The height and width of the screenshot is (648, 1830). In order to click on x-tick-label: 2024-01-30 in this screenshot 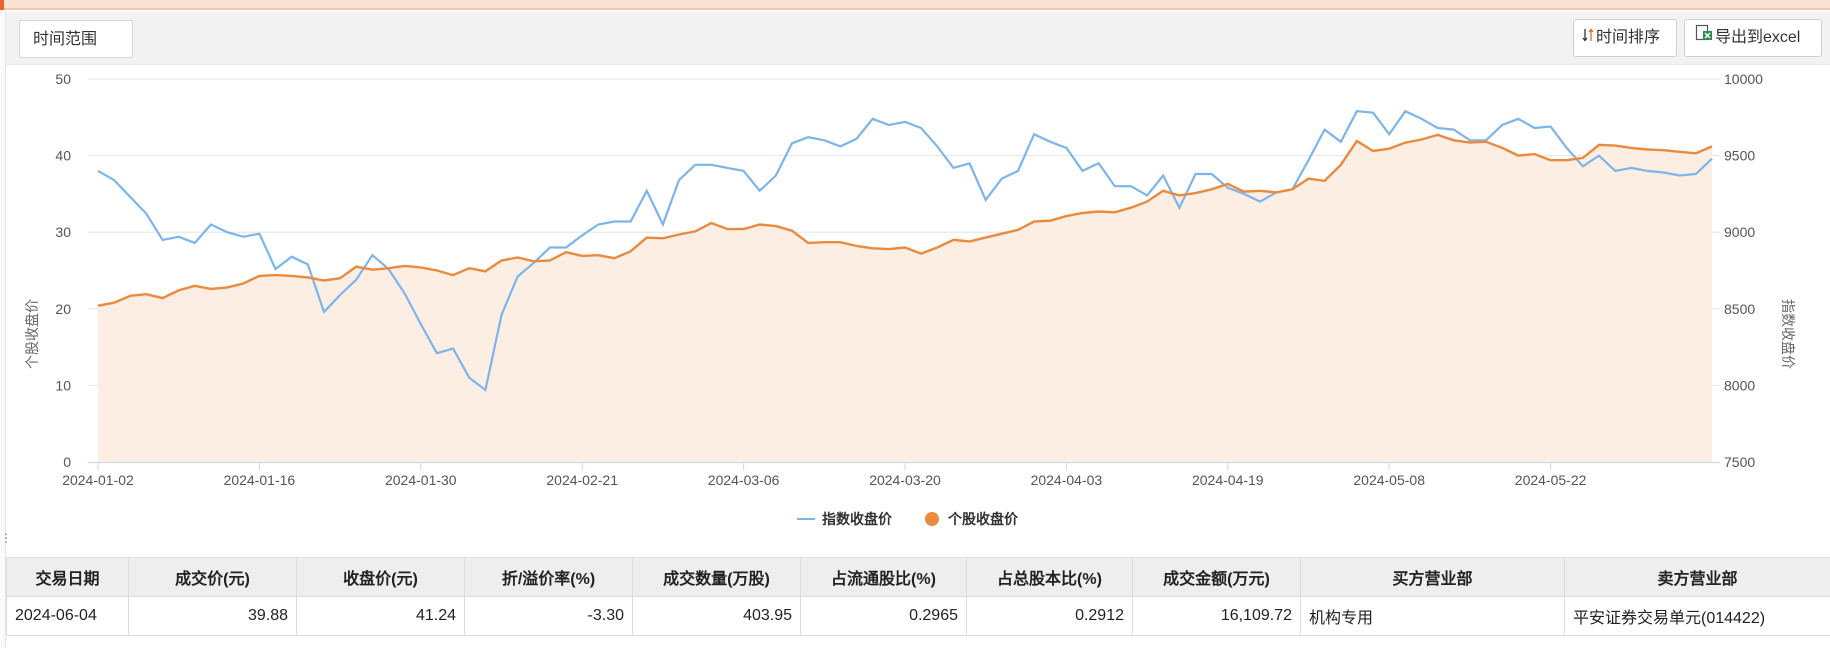, I will do `click(421, 480)`.